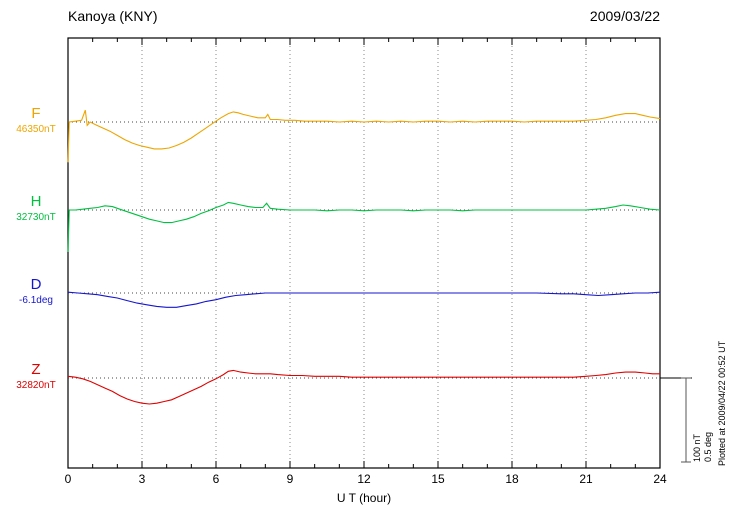 This screenshot has width=730, height=520. Describe the element at coordinates (364, 299) in the screenshot. I see `trace-d` at that location.